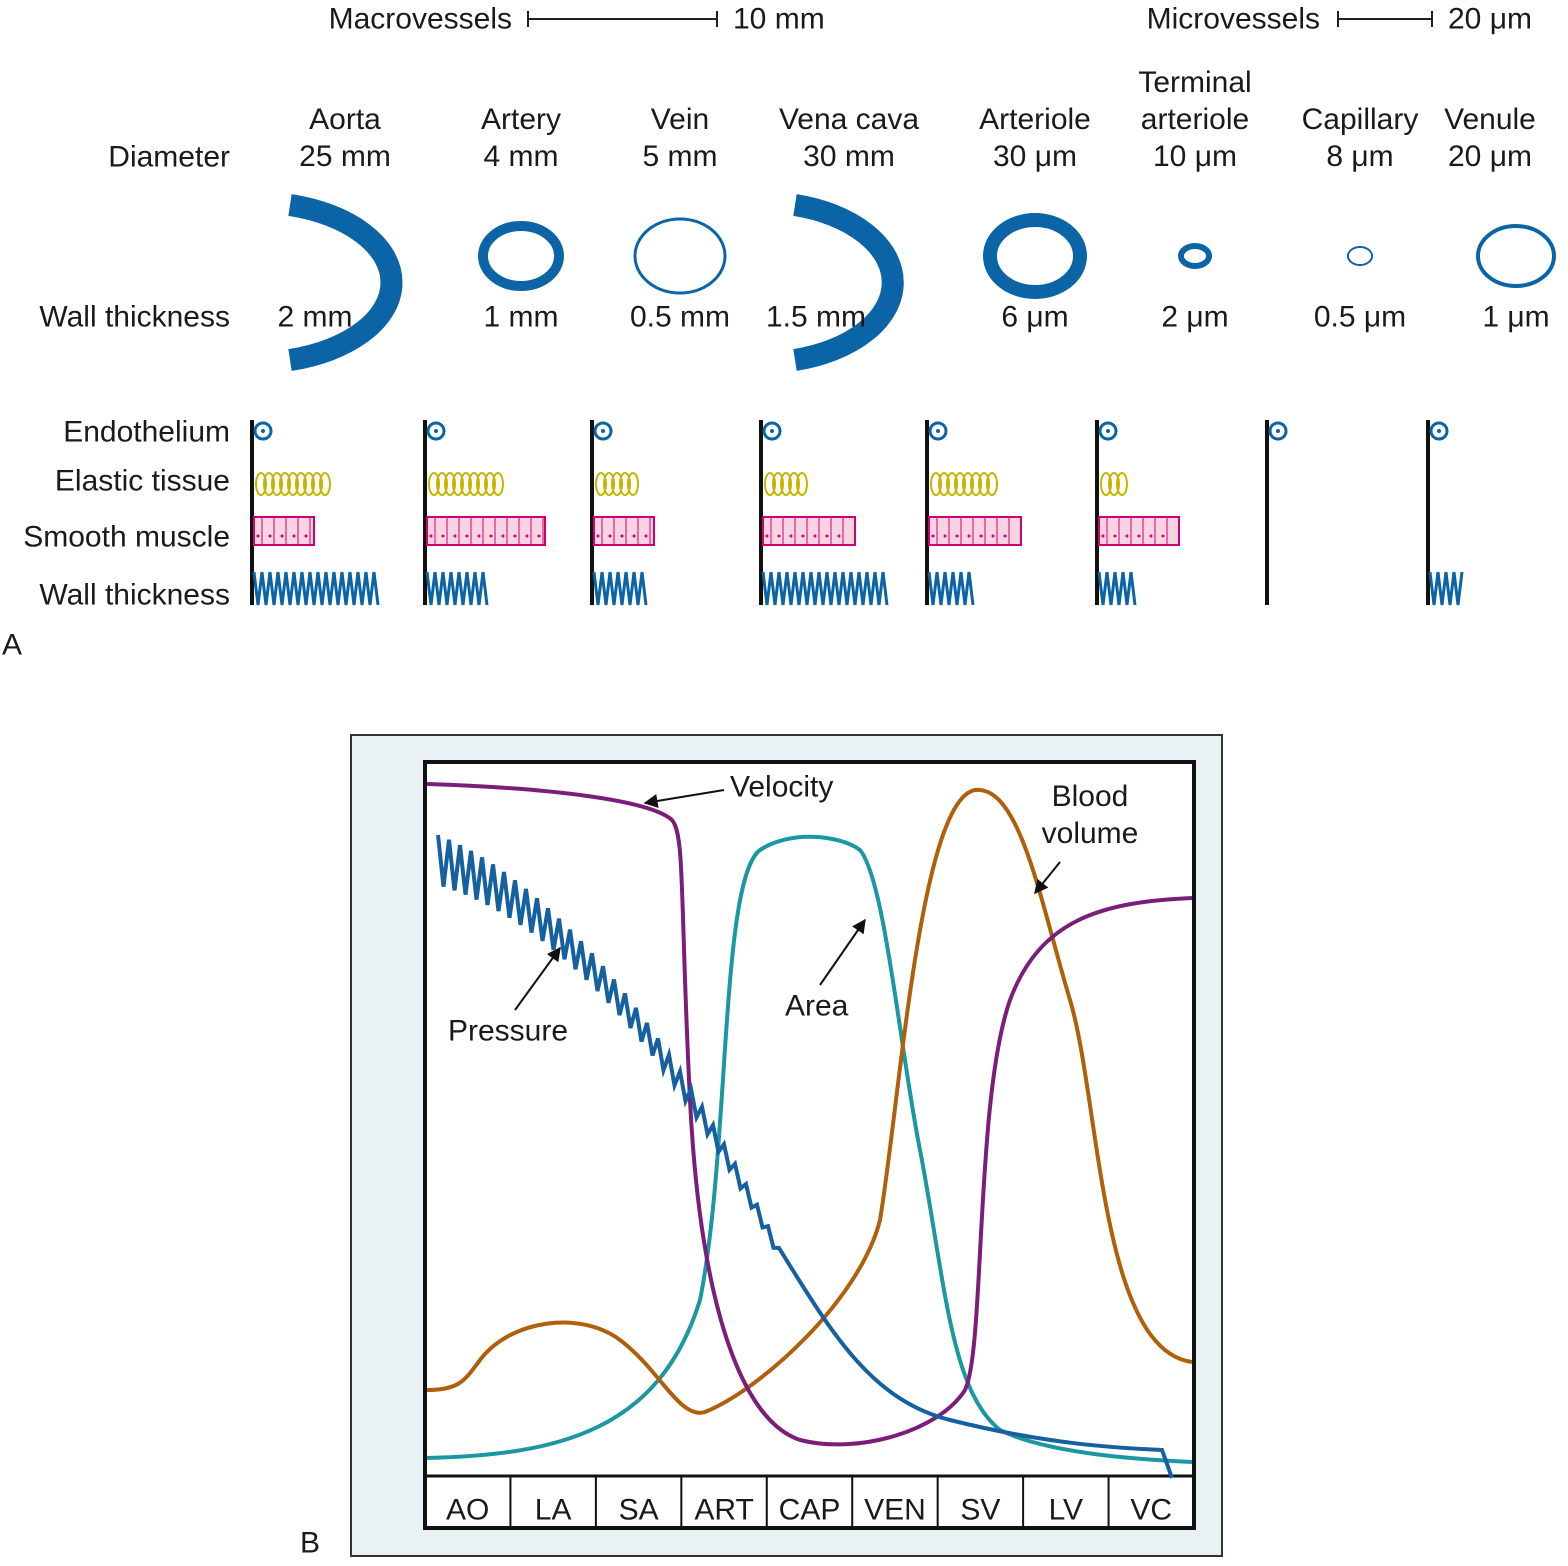 The height and width of the screenshot is (1566, 1568). Describe the element at coordinates (315, 317) in the screenshot. I see `vessel-wall: 2 mm` at that location.